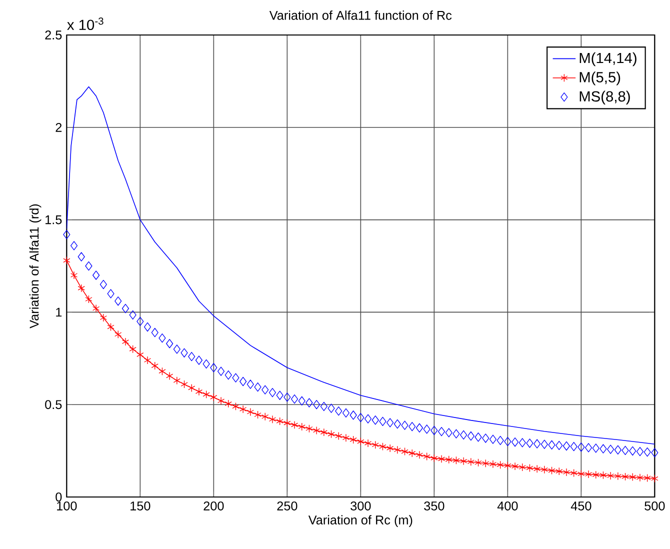 The image size is (670, 549). What do you see at coordinates (605, 97) in the screenshot?
I see `legend-label: MS(8,8)` at bounding box center [605, 97].